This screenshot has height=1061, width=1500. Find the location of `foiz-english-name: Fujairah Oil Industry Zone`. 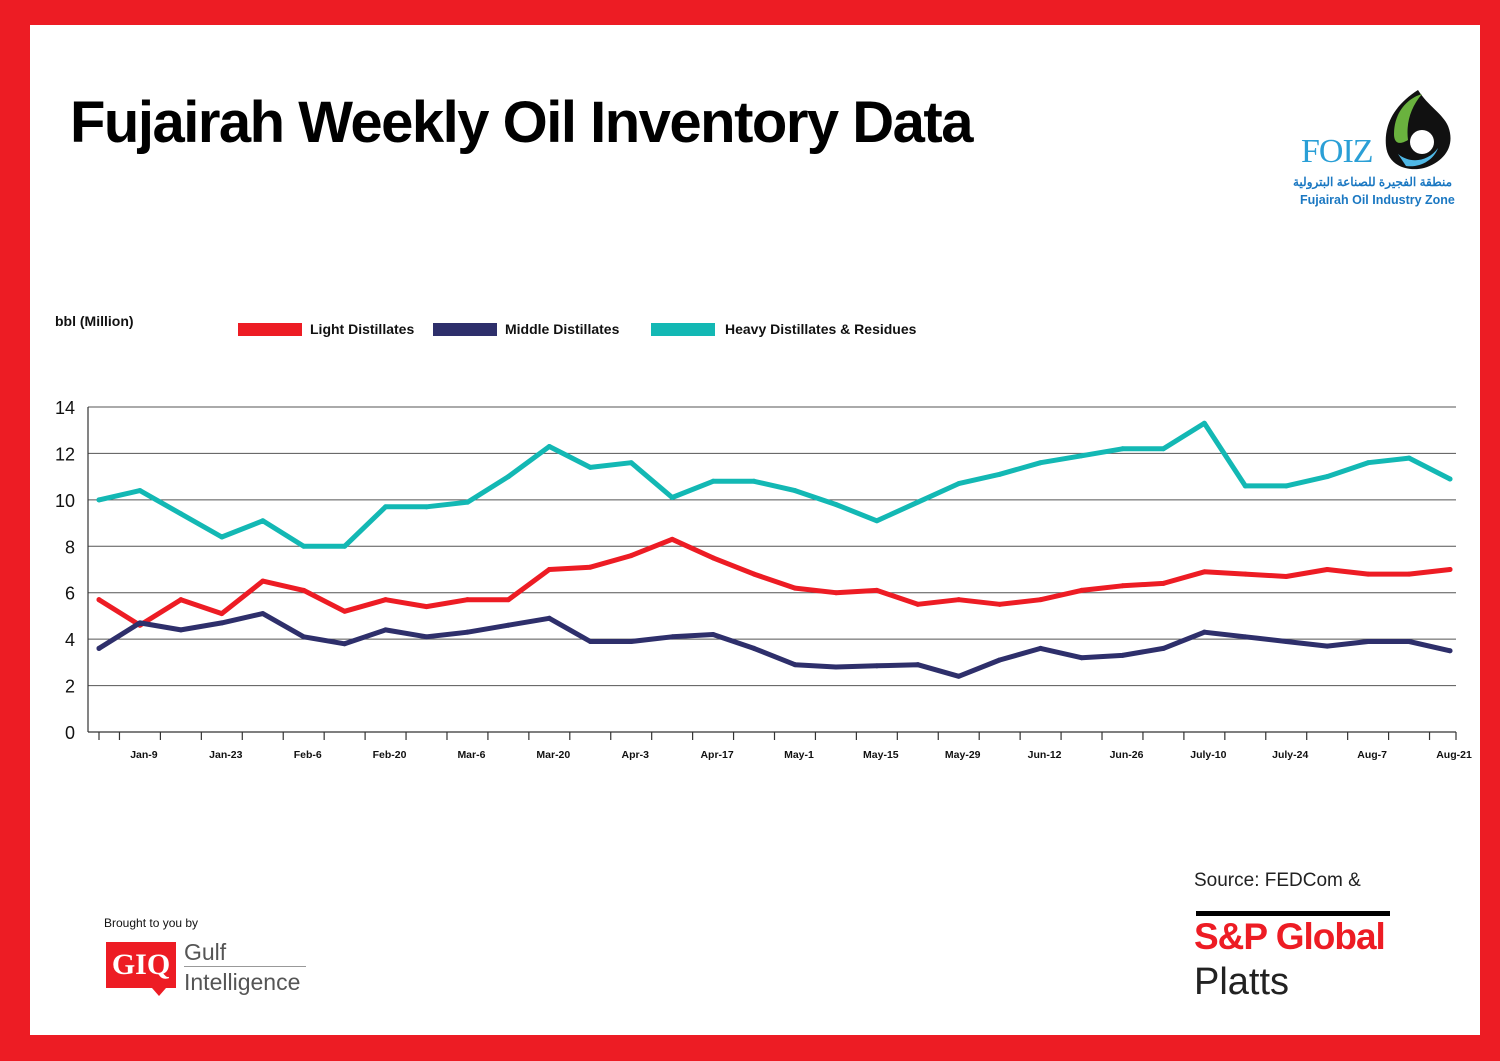

foiz-english-name: Fujairah Oil Industry Zone is located at coordinates (1377, 200).